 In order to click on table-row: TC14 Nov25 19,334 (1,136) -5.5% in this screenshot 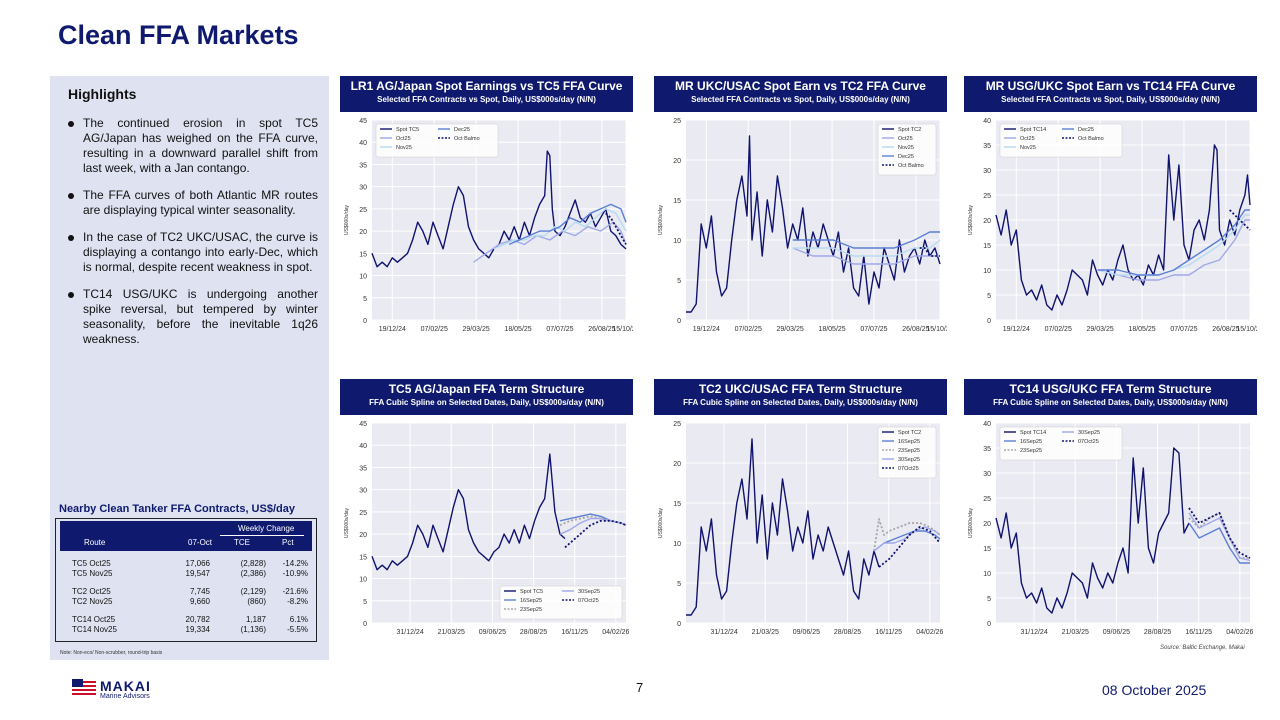, I will do `click(186, 630)`.